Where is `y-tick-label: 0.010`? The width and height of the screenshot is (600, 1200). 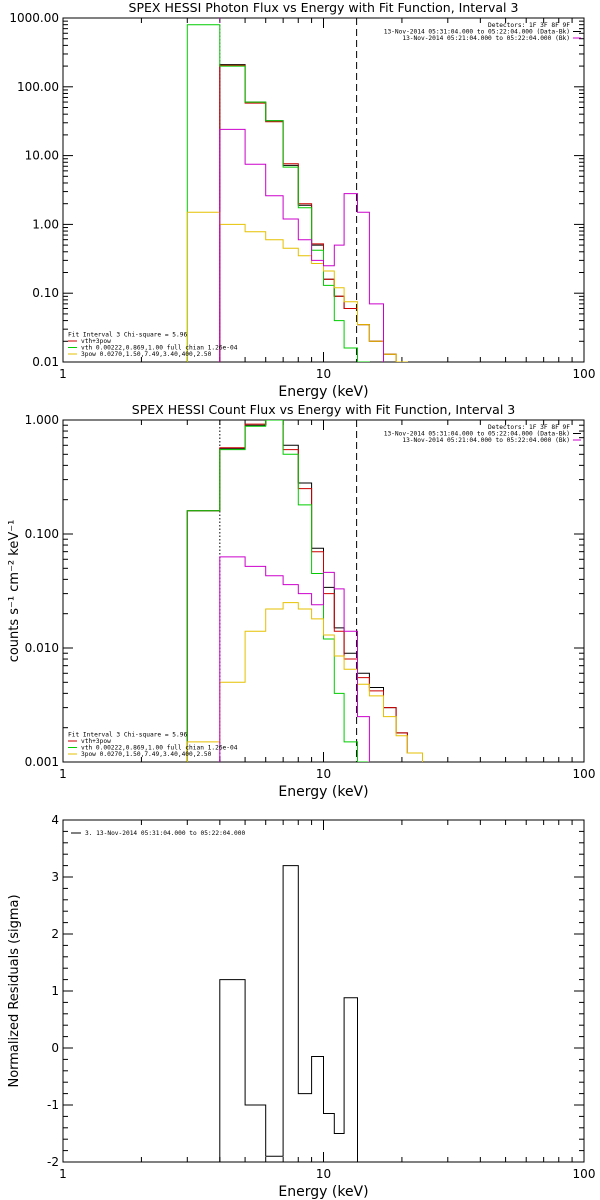
y-tick-label: 0.010 is located at coordinates (42, 648).